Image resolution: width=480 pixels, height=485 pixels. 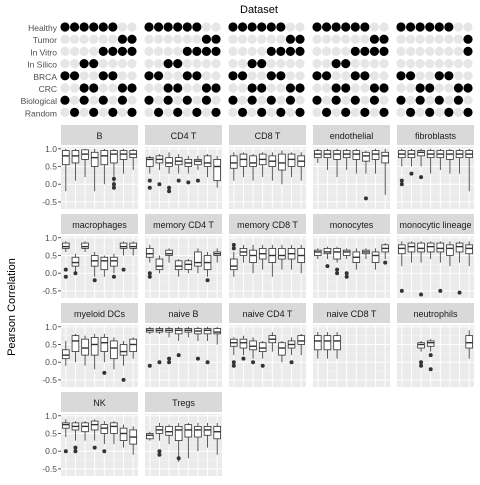 I want to click on facet-strip-label: CD8 T, so click(x=268, y=136).